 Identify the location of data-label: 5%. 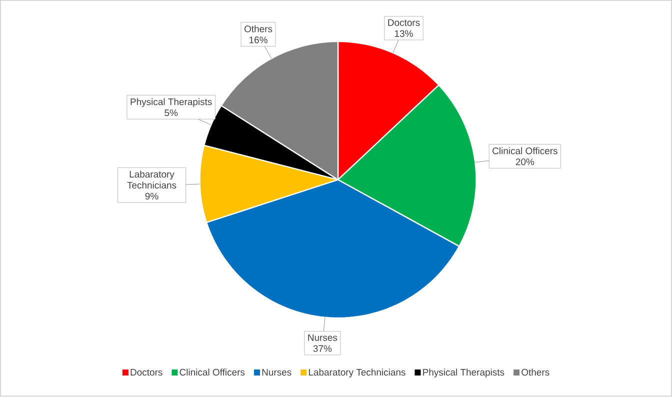
(171, 113).